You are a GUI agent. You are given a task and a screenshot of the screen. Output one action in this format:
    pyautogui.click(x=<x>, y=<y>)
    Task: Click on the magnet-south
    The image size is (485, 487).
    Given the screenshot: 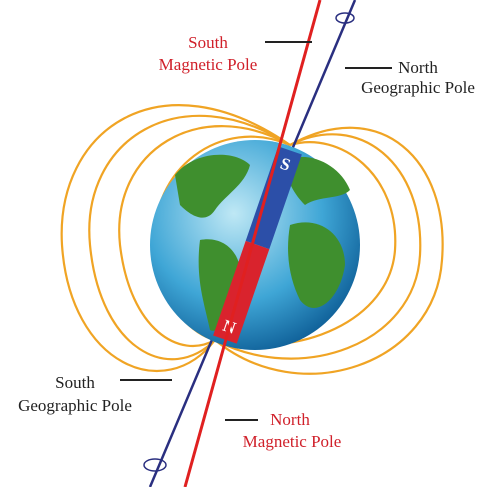 What is the action you would take?
    pyautogui.click(x=273, y=198)
    